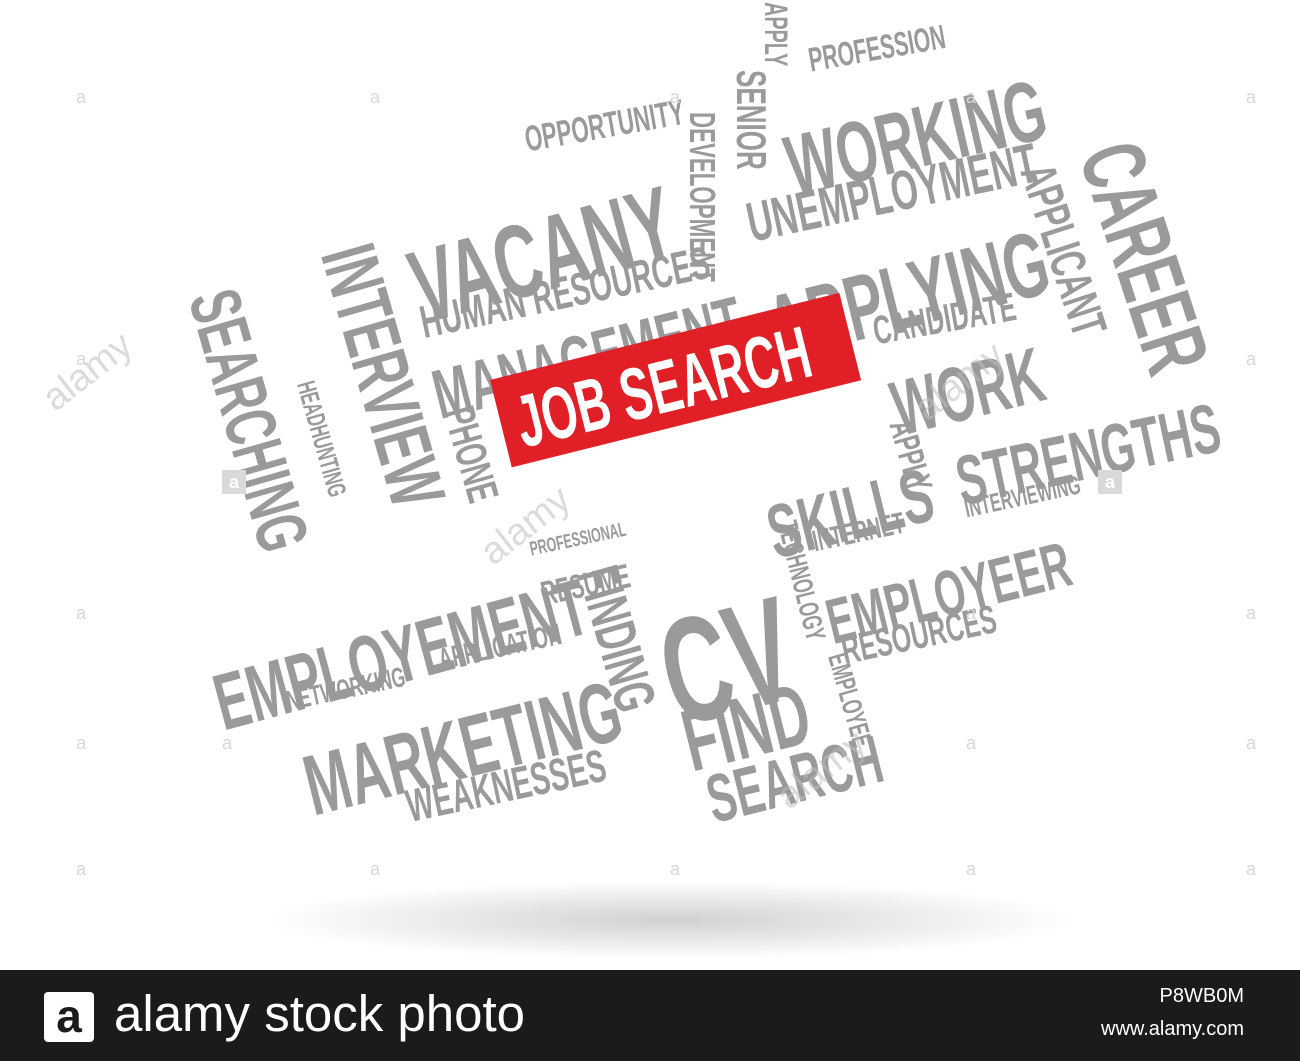 This screenshot has height=1061, width=1300. Describe the element at coordinates (650, 1015) in the screenshot. I see `footer-bar: a alamy stock photo P8WB0M www.alamy.com` at that location.